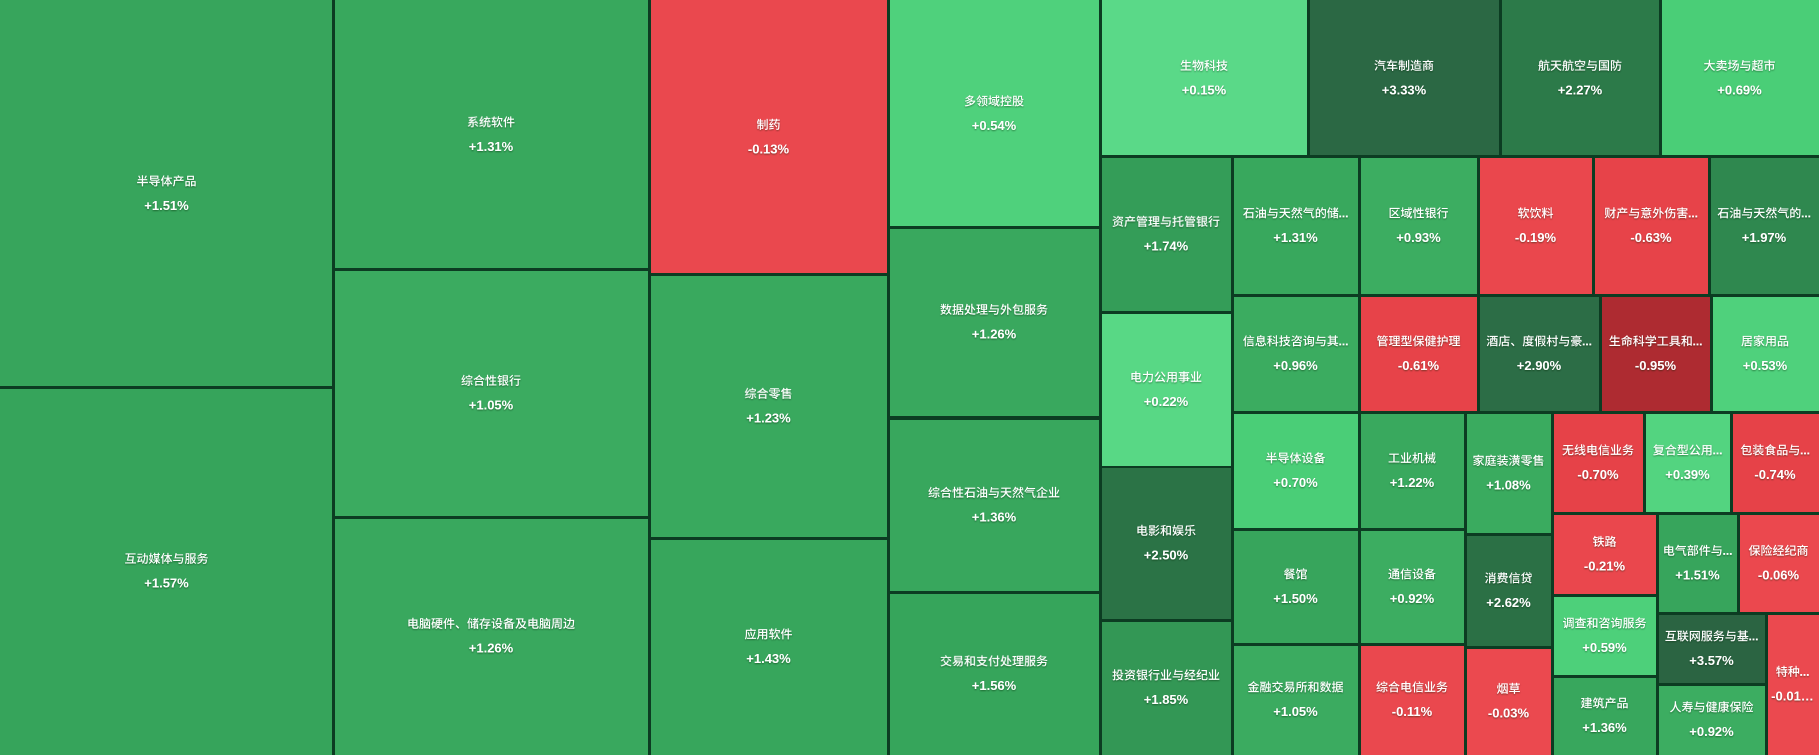 The height and width of the screenshot is (755, 1819). I want to click on svg-text: +2.50%, so click(1166, 555).